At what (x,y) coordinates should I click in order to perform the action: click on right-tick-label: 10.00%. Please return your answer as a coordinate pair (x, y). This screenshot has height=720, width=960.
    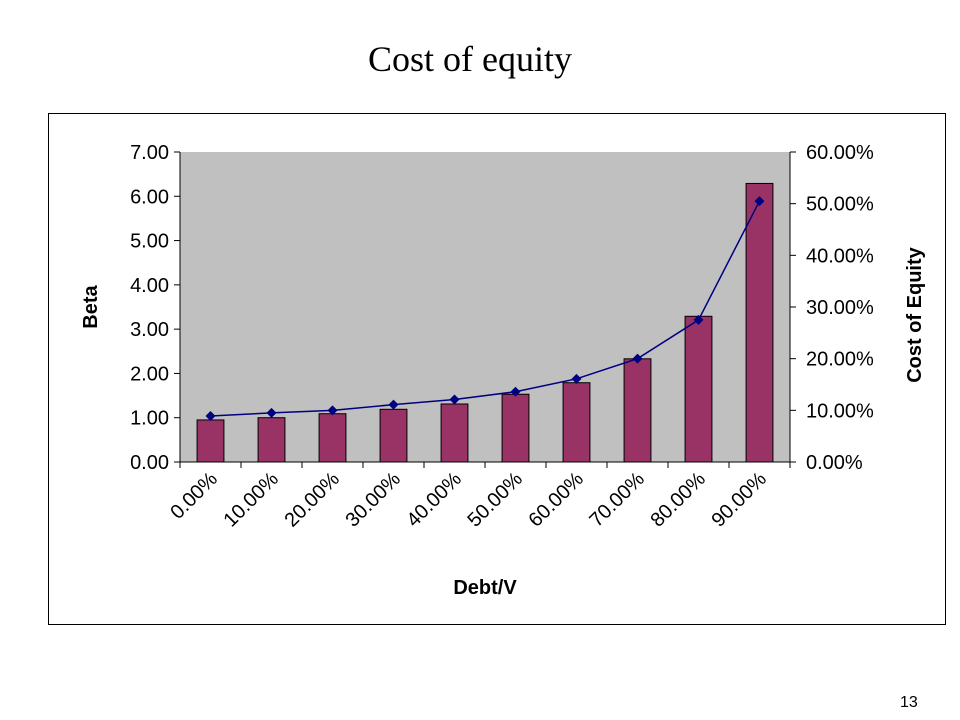
    Looking at the image, I should click on (840, 411).